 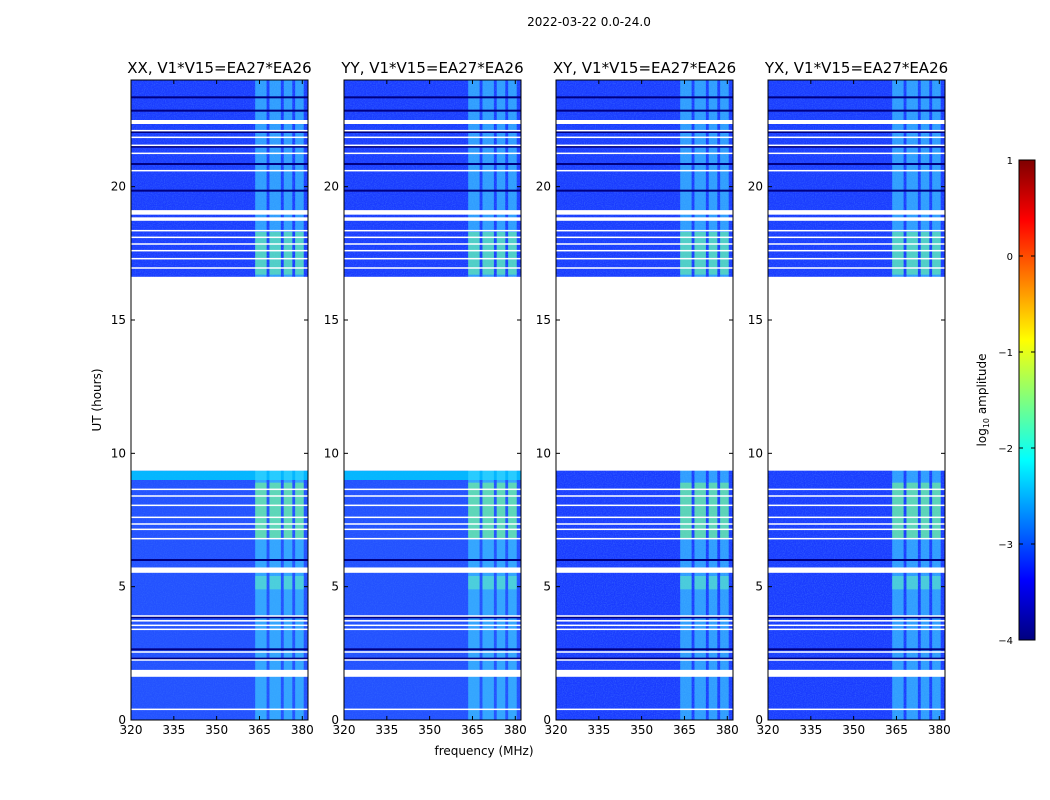 What do you see at coordinates (173, 730) in the screenshot?
I see `x-tick-label: 335` at bounding box center [173, 730].